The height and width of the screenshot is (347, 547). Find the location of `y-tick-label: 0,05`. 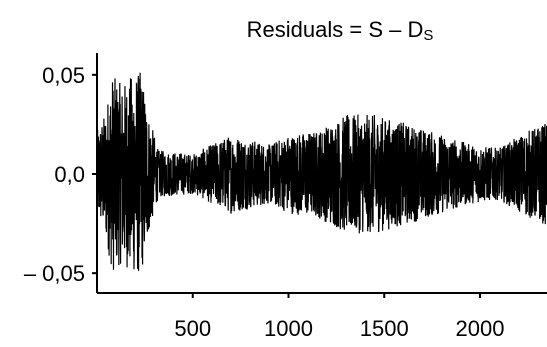

y-tick-label: 0,05 is located at coordinates (63, 75).